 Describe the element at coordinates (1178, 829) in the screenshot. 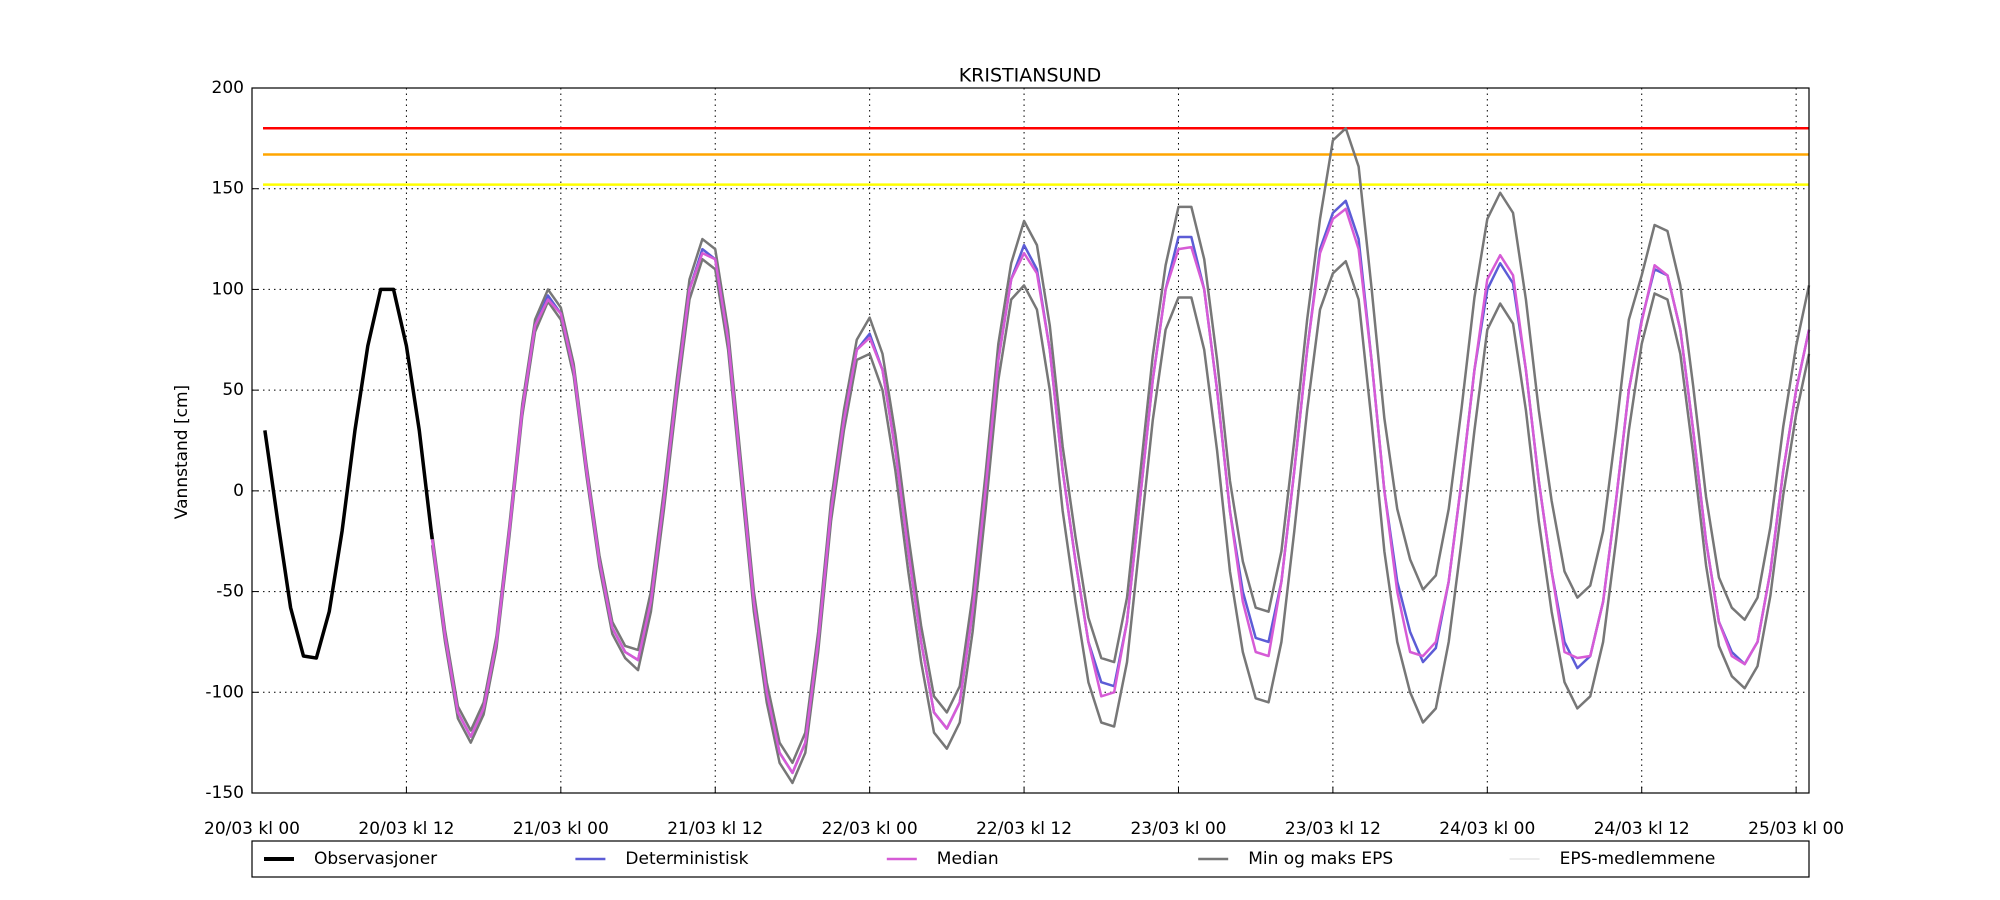

I see `x-tick-label: 23/03 kl 00` at that location.